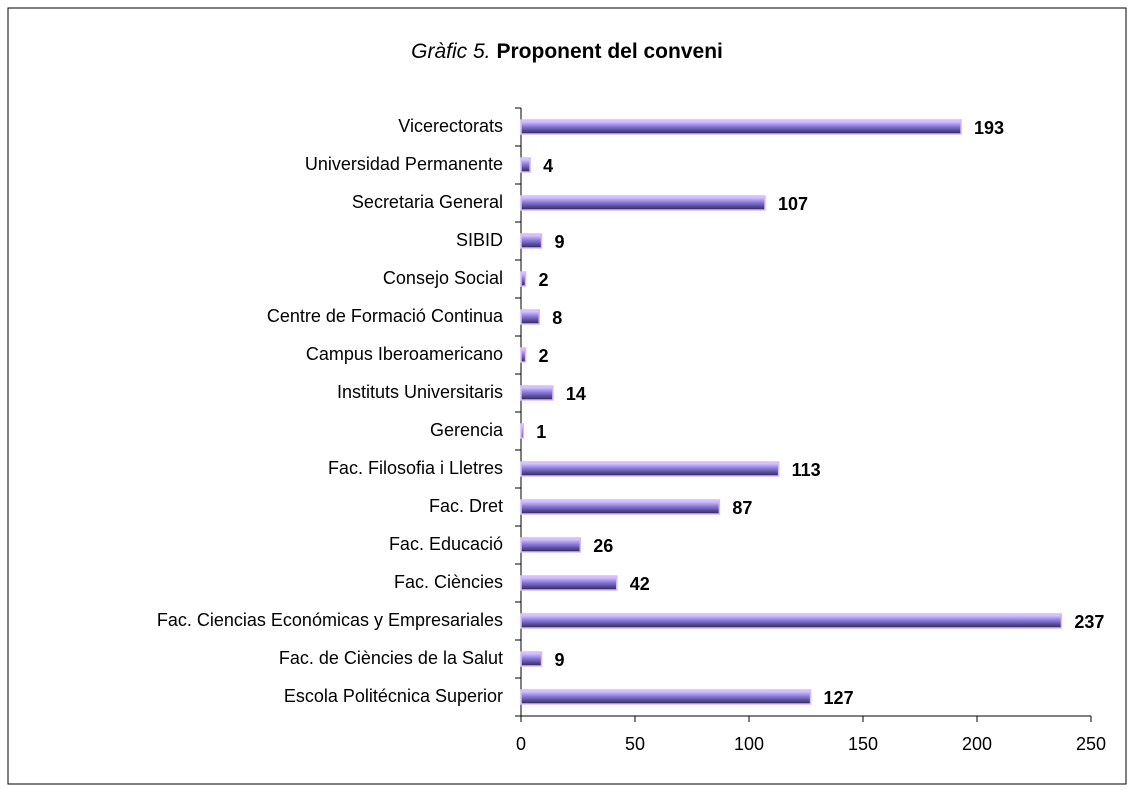 This screenshot has width=1134, height=791. What do you see at coordinates (603, 546) in the screenshot?
I see `value-label: 26` at bounding box center [603, 546].